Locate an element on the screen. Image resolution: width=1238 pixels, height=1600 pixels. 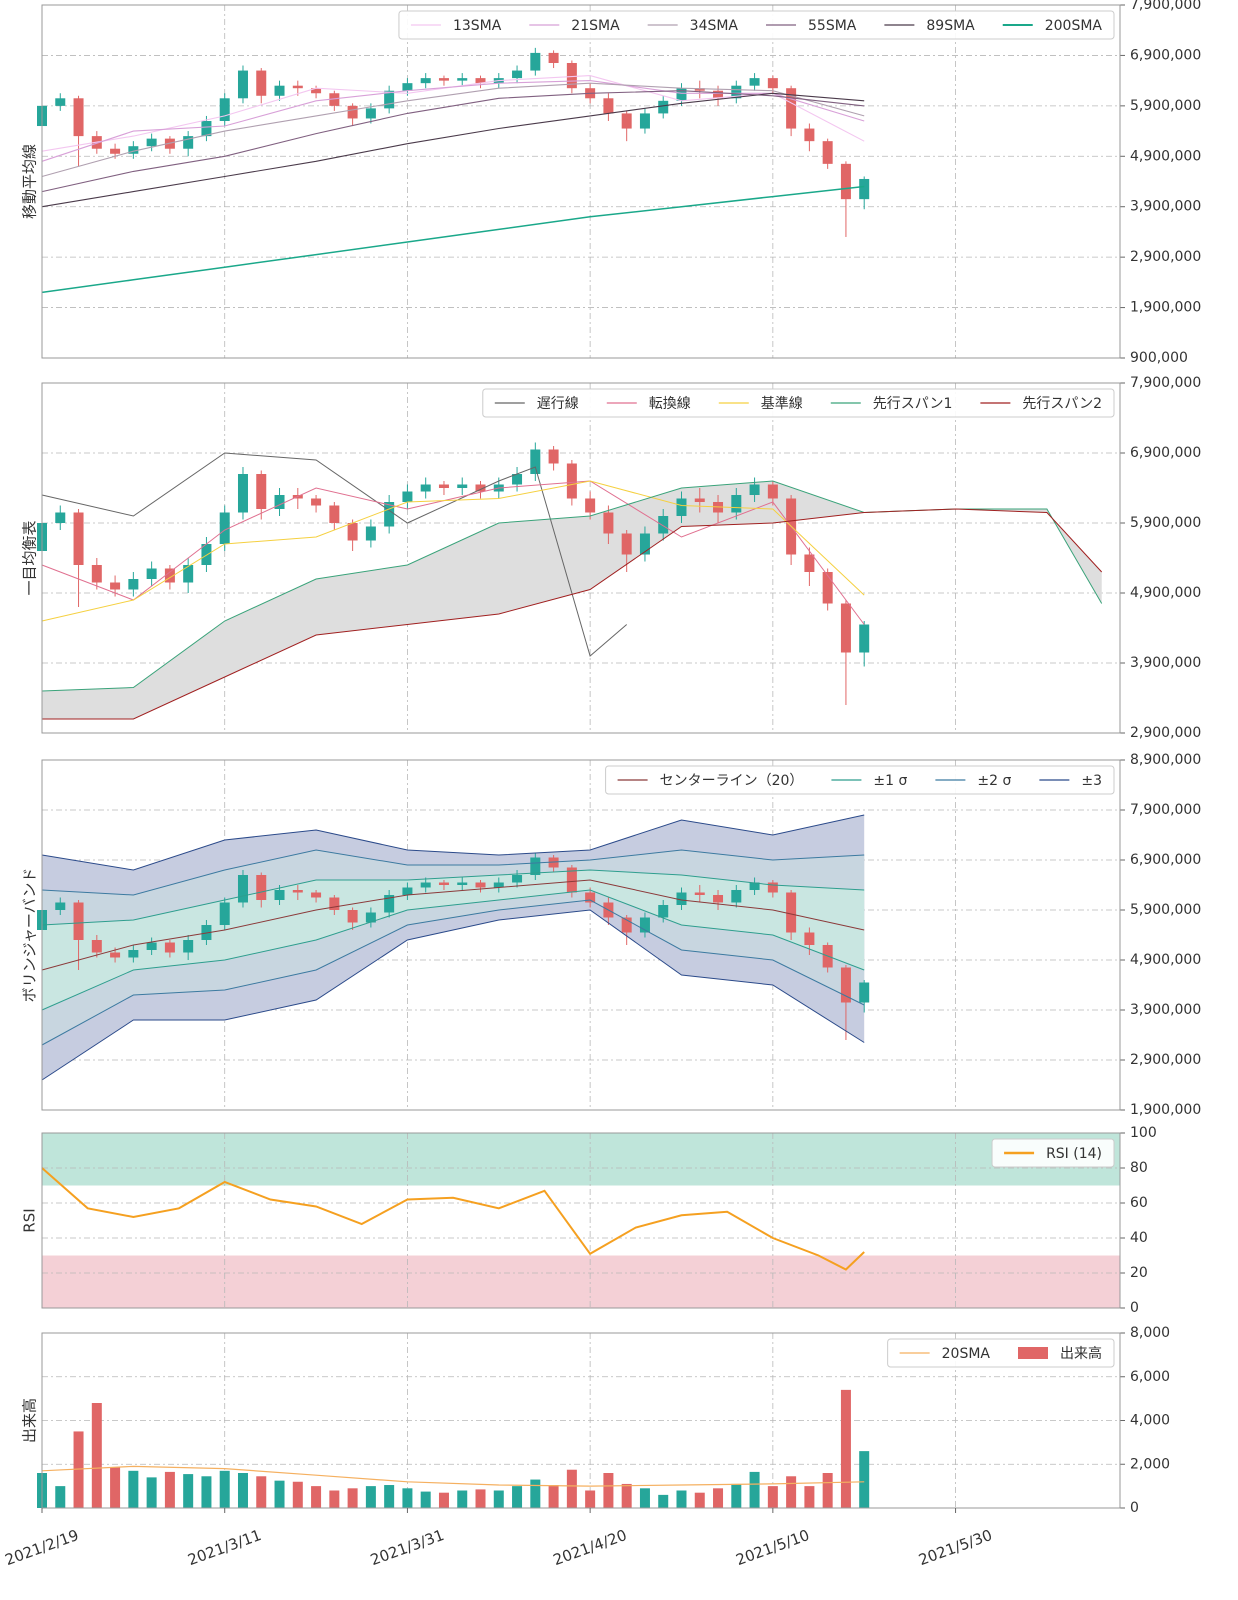
x-tick-label: 2021/3/11 is located at coordinates (224, 1547).